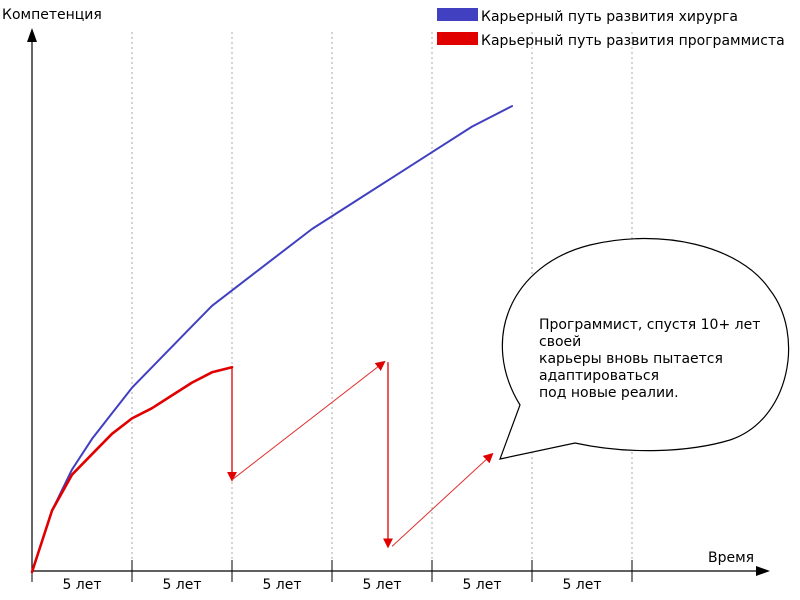 The image size is (800, 600). Describe the element at coordinates (401, 571) in the screenshot. I see `x-axis` at that location.